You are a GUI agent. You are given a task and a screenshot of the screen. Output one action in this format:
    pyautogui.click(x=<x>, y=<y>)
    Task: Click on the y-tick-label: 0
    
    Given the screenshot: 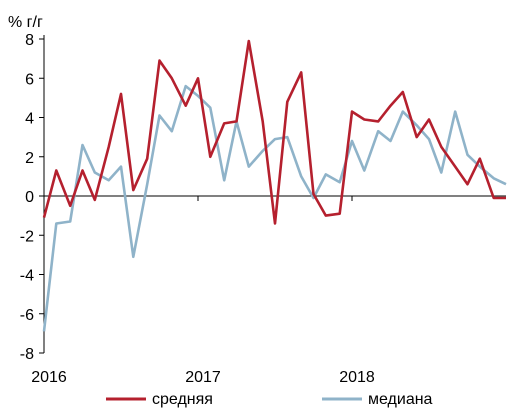 What is the action you would take?
    pyautogui.click(x=29, y=197)
    